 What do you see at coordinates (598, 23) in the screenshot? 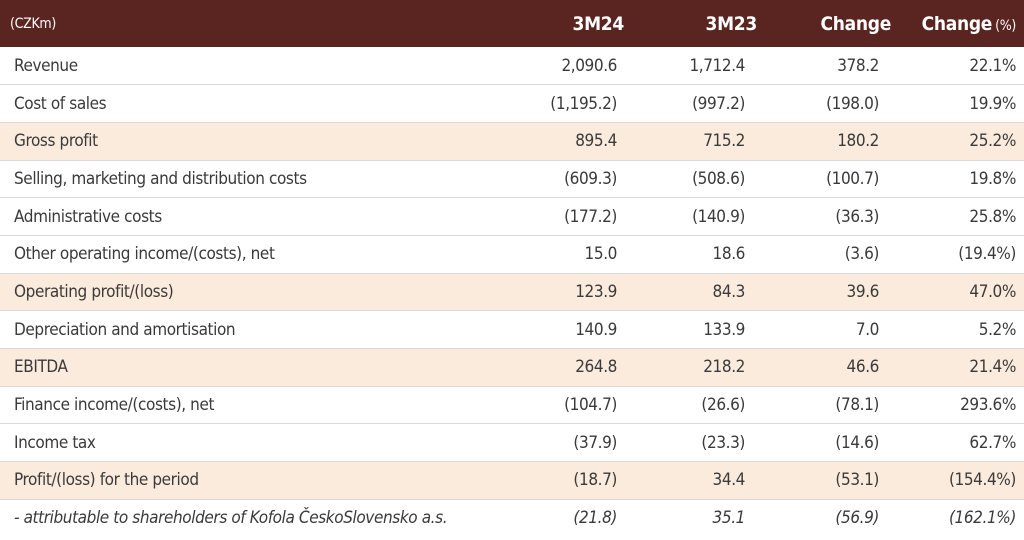
I see `col-3m24-header: 3M24` at bounding box center [598, 23].